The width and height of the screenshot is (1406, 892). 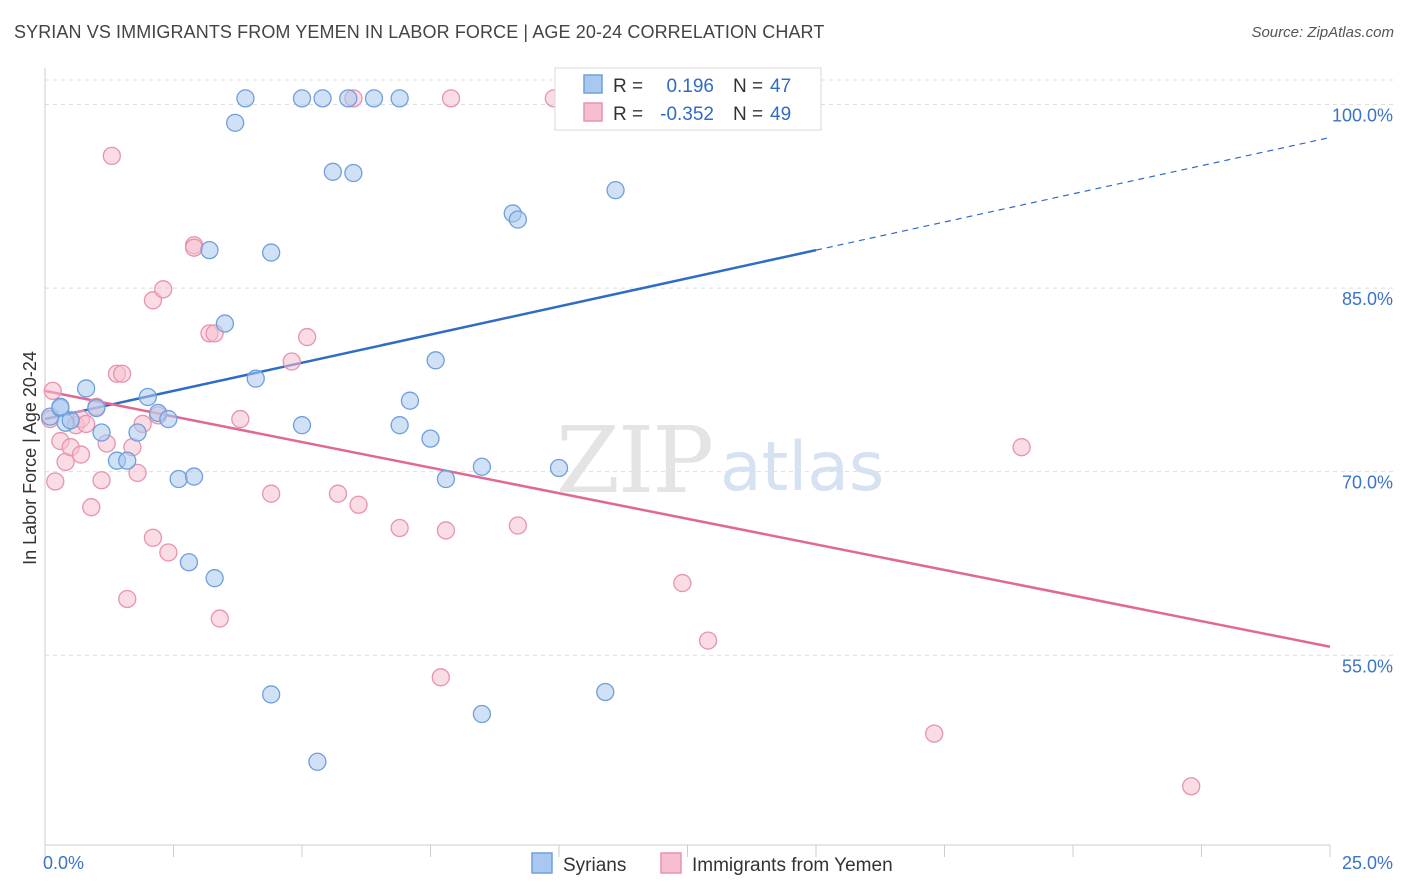 What do you see at coordinates (628, 86) in the screenshot?
I see `legend-r-label-syrians: R =` at bounding box center [628, 86].